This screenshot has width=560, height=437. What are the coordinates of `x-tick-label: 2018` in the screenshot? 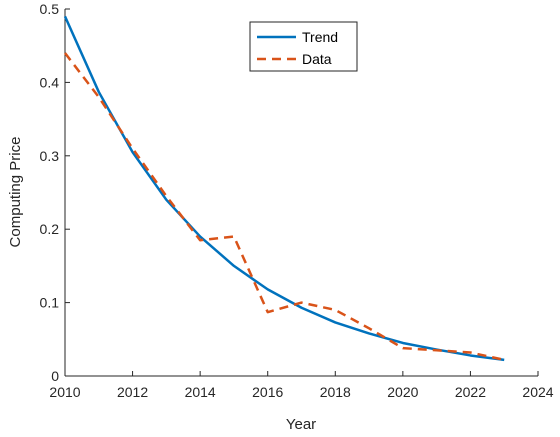 It's located at (335, 392).